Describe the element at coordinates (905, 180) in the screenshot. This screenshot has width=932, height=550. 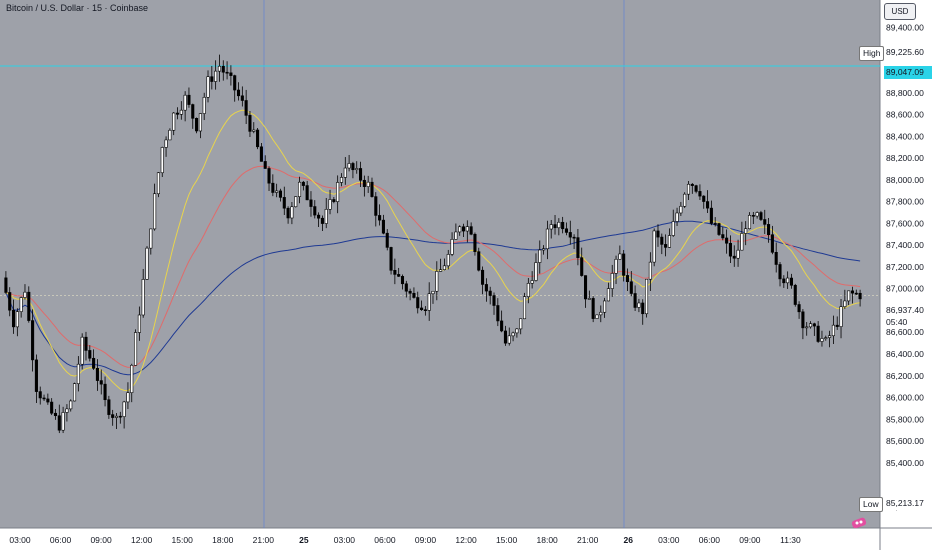
I see `price-tick-label: 88,000.00` at that location.